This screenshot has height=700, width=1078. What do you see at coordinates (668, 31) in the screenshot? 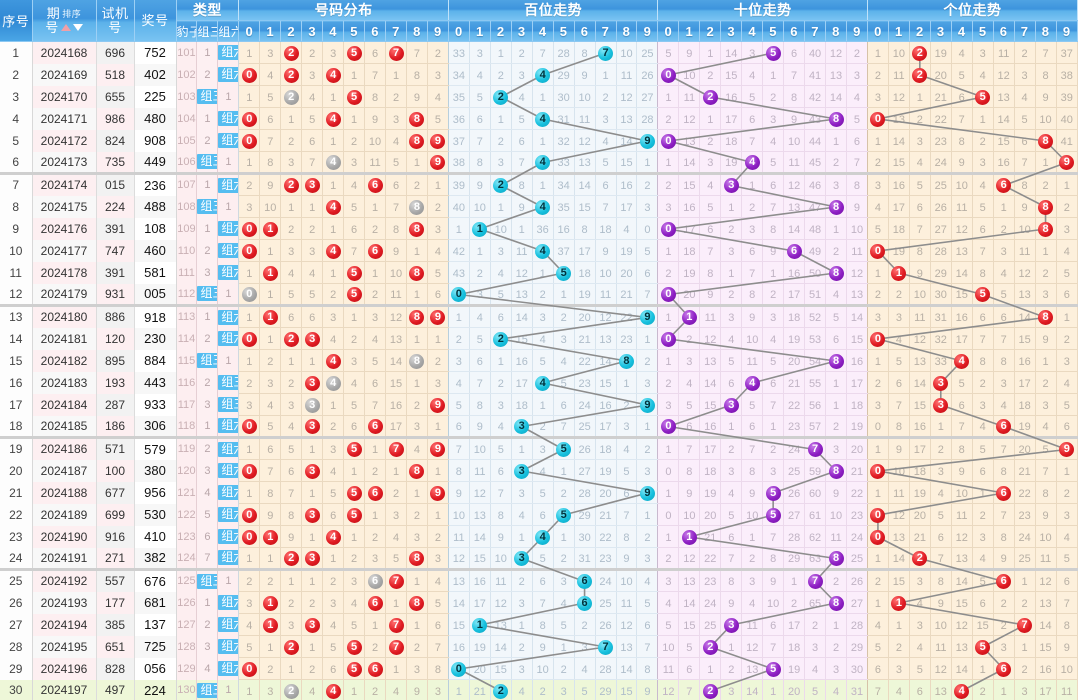
I see `col-header-shi-0: 0` at bounding box center [668, 31].